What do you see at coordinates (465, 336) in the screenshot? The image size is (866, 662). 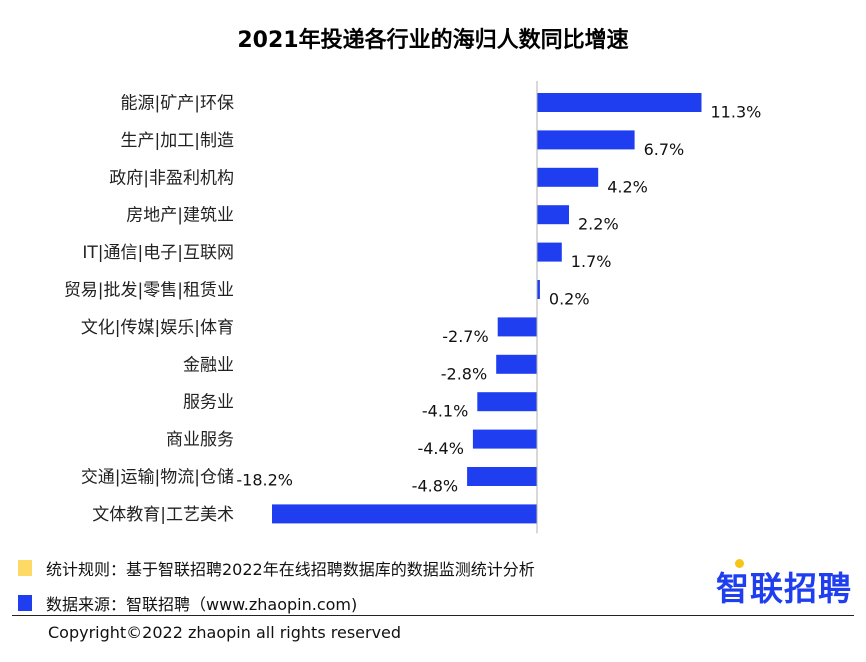 I see `value-label-6: -2.7%` at bounding box center [465, 336].